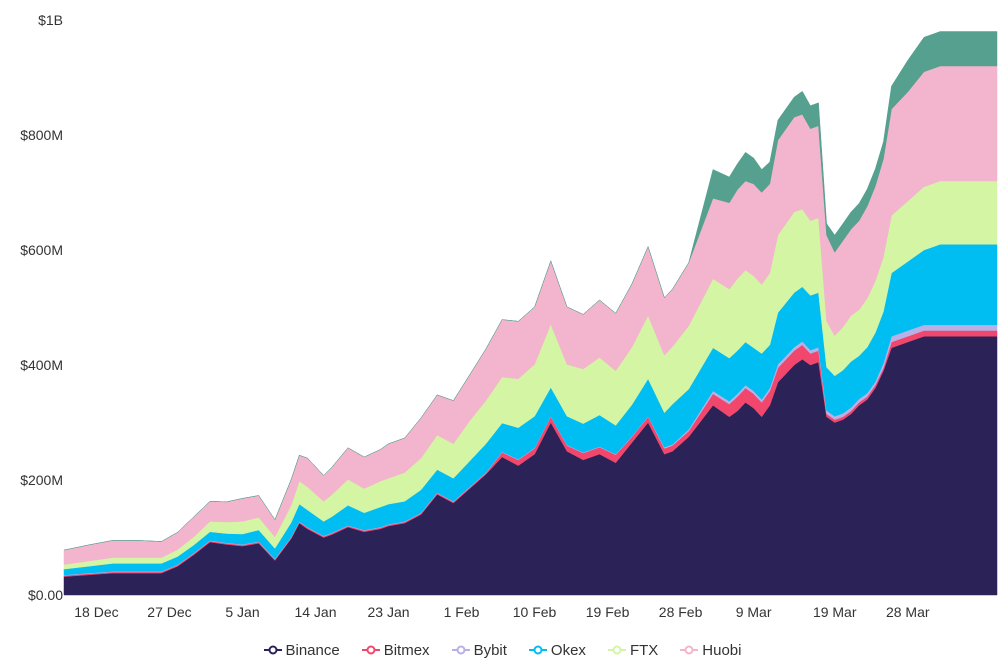  What do you see at coordinates (315, 612) in the screenshot?
I see `x-tick-label: 14 Jan` at bounding box center [315, 612].